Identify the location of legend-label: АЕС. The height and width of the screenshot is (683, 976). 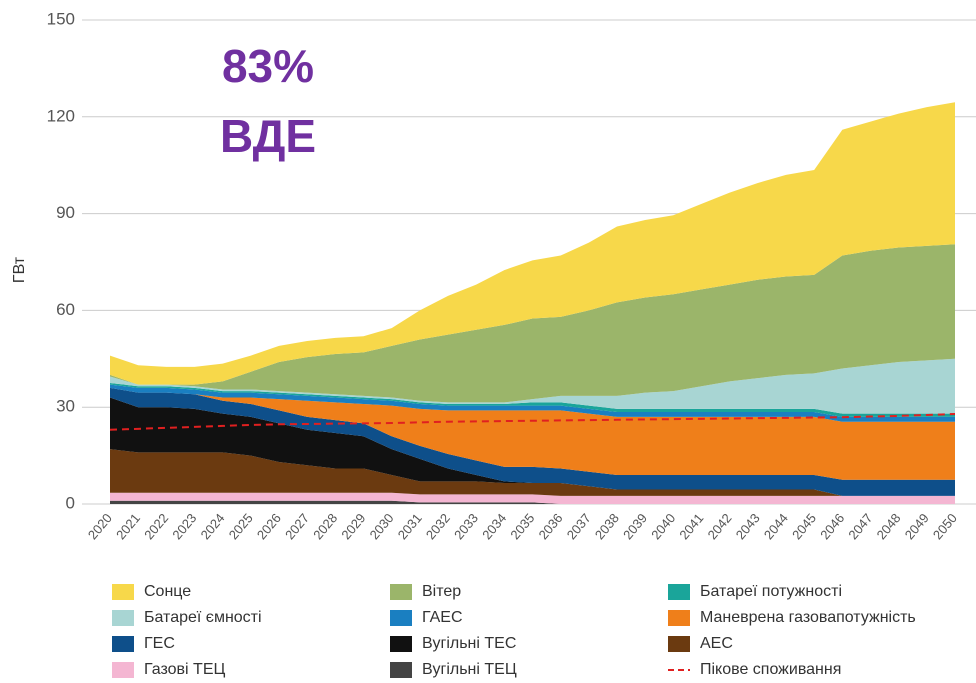
(716, 643).